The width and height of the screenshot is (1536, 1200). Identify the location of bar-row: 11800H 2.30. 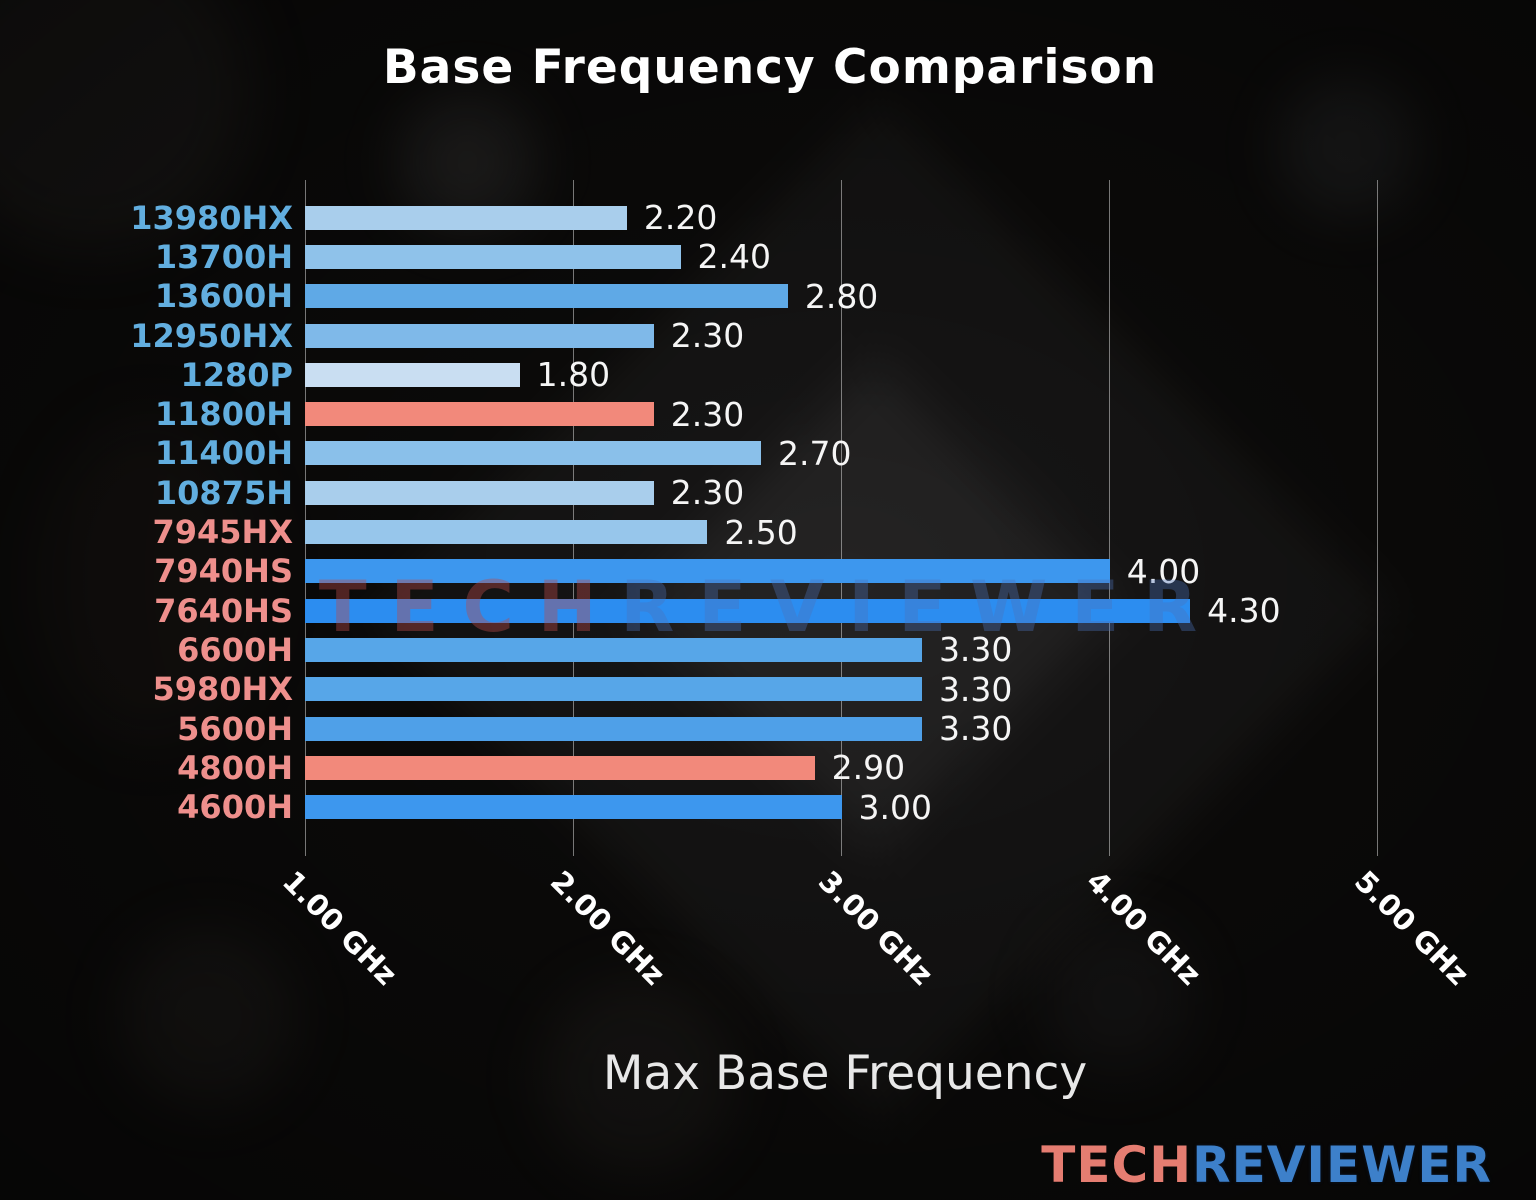
(768, 414).